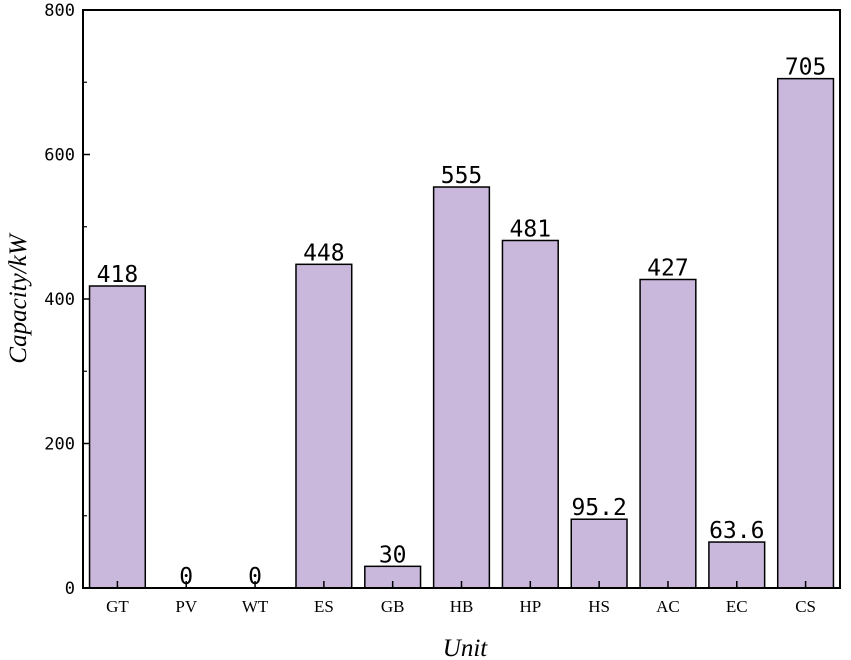 The height and width of the screenshot is (660, 851). I want to click on bar-hp, so click(530, 414).